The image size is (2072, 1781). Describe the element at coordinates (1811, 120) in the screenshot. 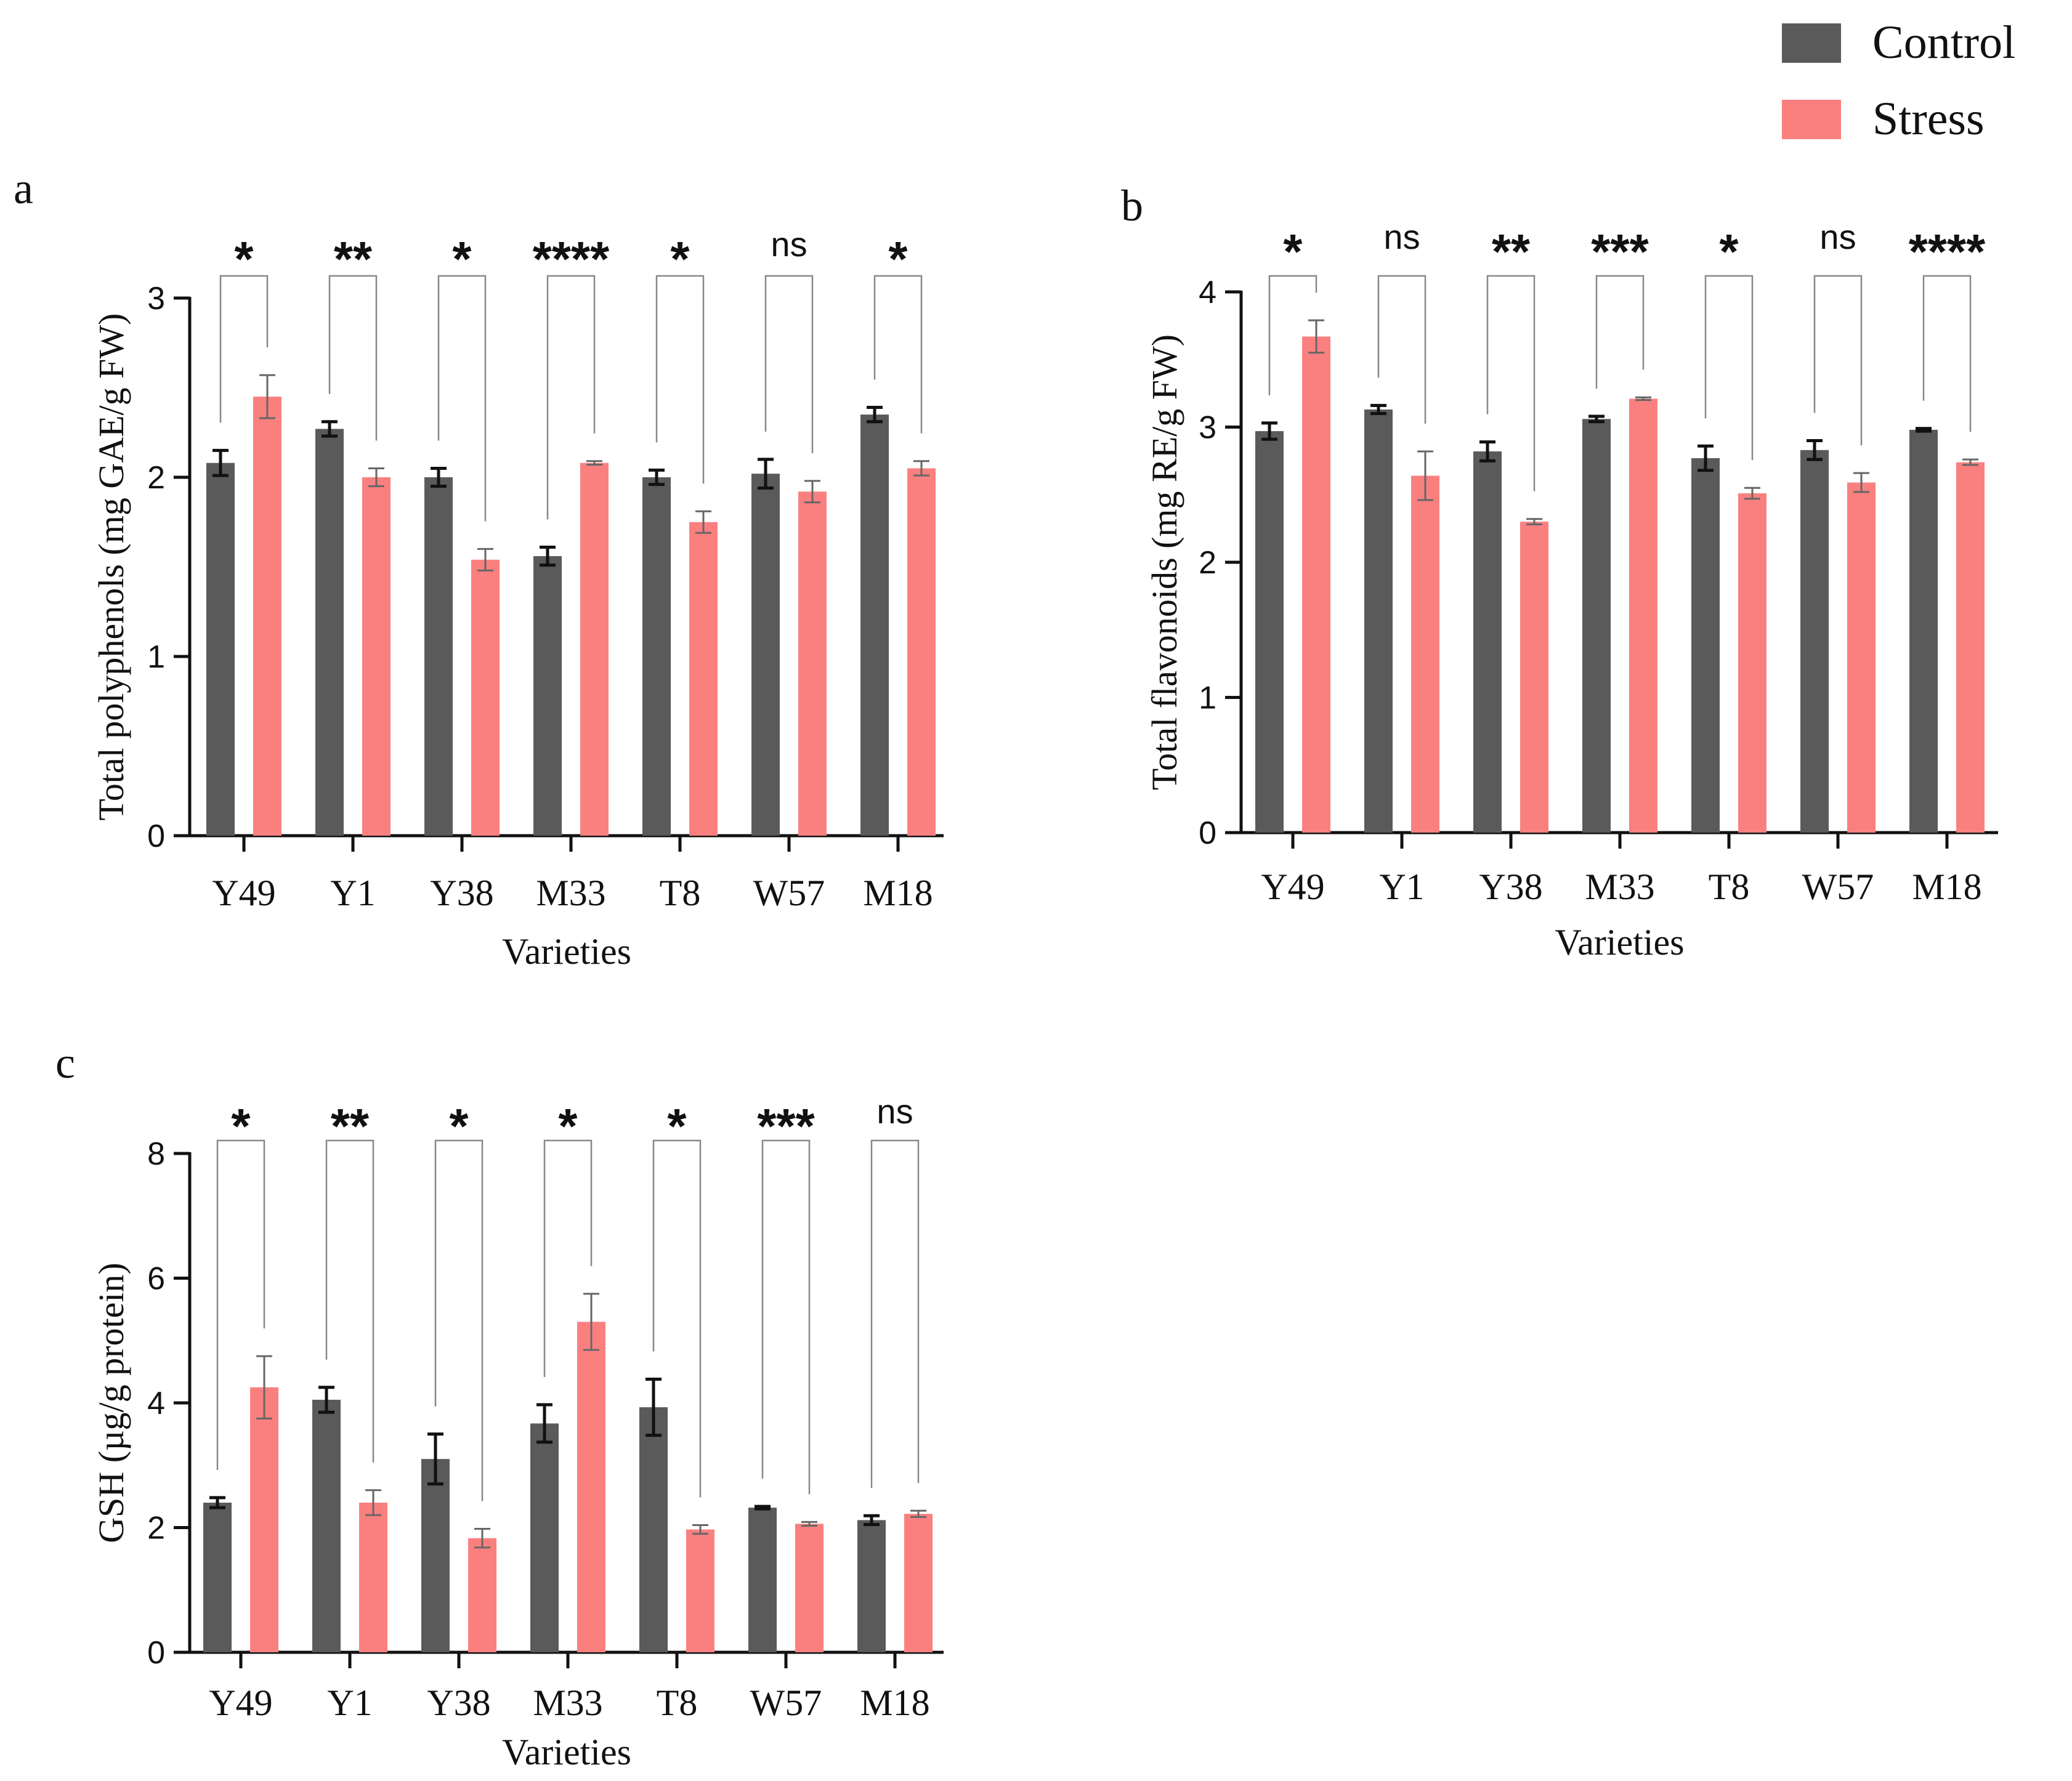

I see `legend-swatch-stress` at that location.